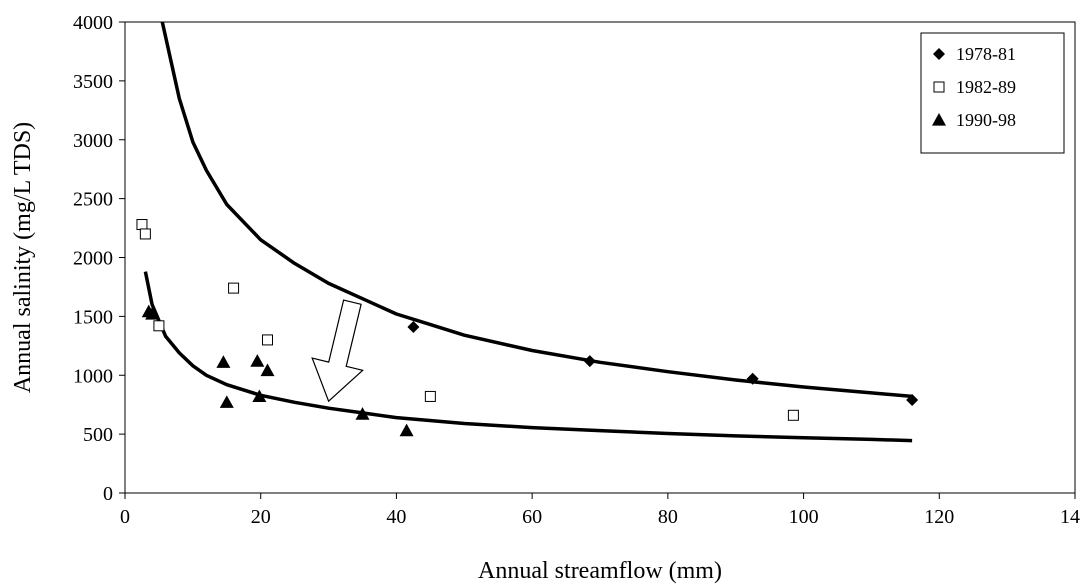 Image resolution: width=1080 pixels, height=586 pixels. What do you see at coordinates (1070, 517) in the screenshot?
I see `x-tick-label: 140` at bounding box center [1070, 517].